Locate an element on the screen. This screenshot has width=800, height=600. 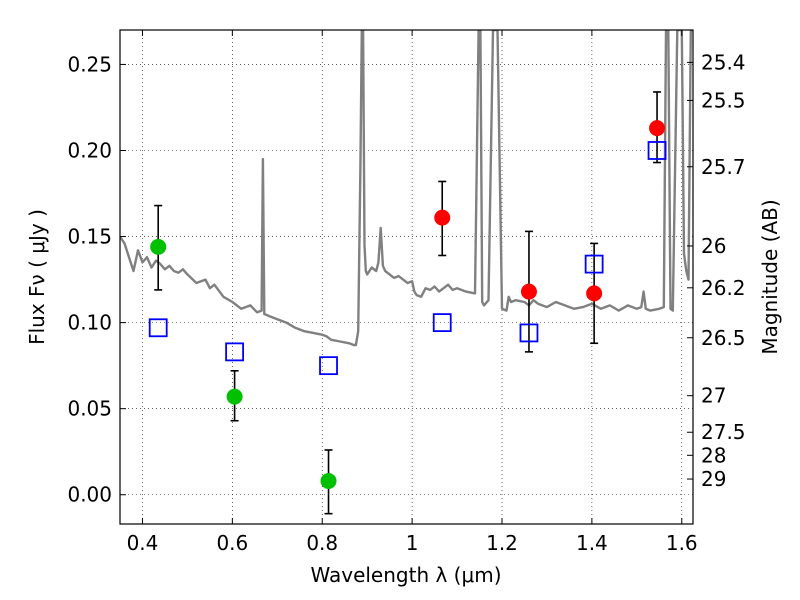
y2-tick-label: 25.5 is located at coordinates (723, 100).